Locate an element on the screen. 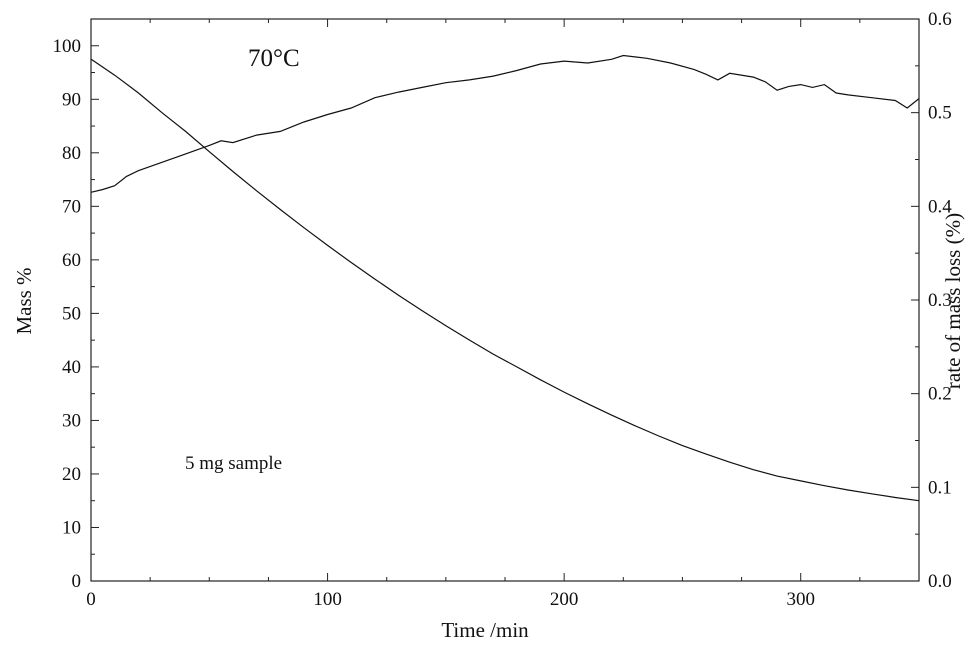 This screenshot has height=645, width=971. y-tick-label: 0 is located at coordinates (77, 581).